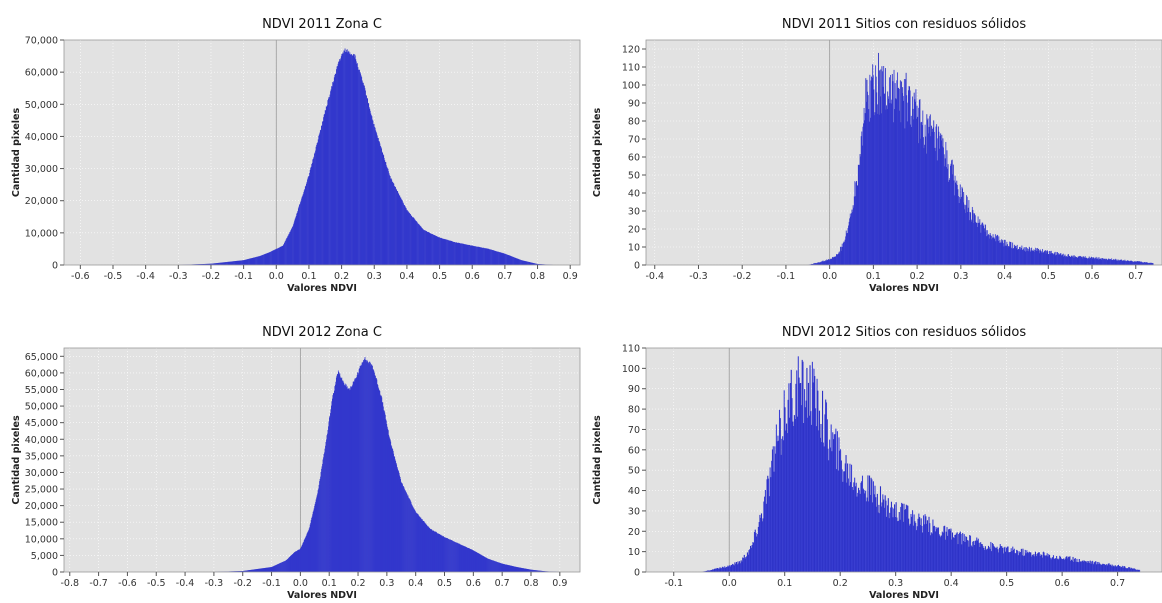 This screenshot has height=603, width=1162. Describe the element at coordinates (322, 24) in the screenshot. I see `chart-title: NDVI 2011 Zona C` at that location.